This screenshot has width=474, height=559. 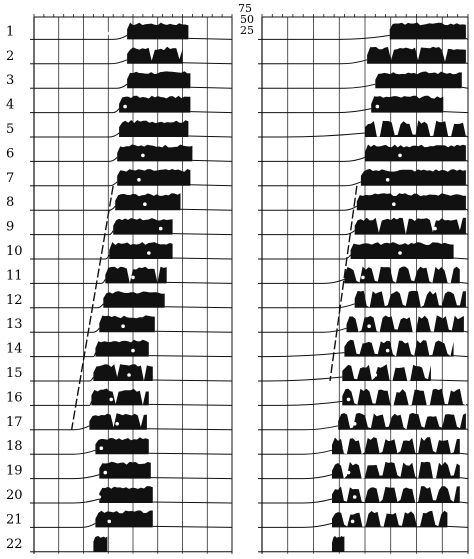 What do you see at coordinates (247, 19) in the screenshot?
I see `scale-label: 50` at bounding box center [247, 19].